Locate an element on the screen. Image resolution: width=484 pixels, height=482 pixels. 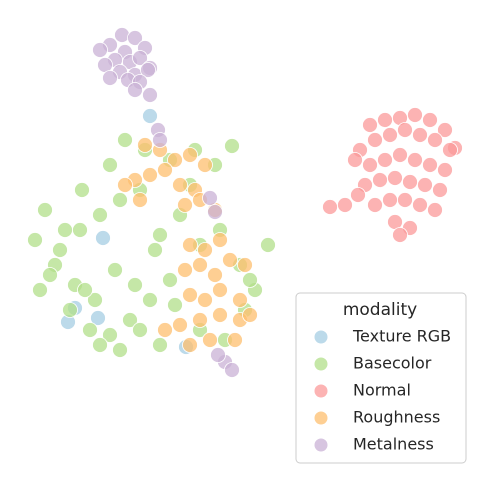
legend-label: Texture RGB is located at coordinates (401, 336).